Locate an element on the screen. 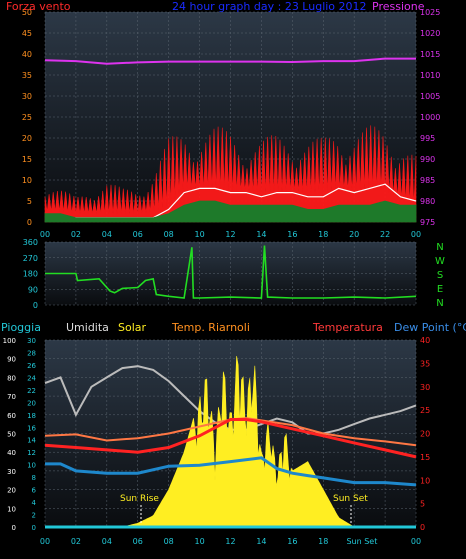 Image resolution: width=466 pixels, height=559 pixels. y-tick-humidity: 22 is located at coordinates (31, 391).